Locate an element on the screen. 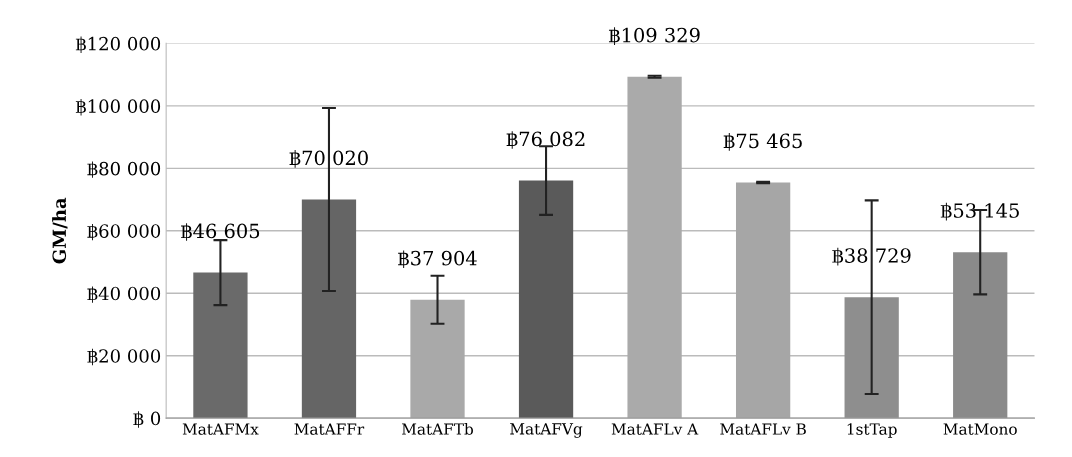 The height and width of the screenshot is (457, 1072). y-tick-label: ฿60 000 is located at coordinates (124, 232).